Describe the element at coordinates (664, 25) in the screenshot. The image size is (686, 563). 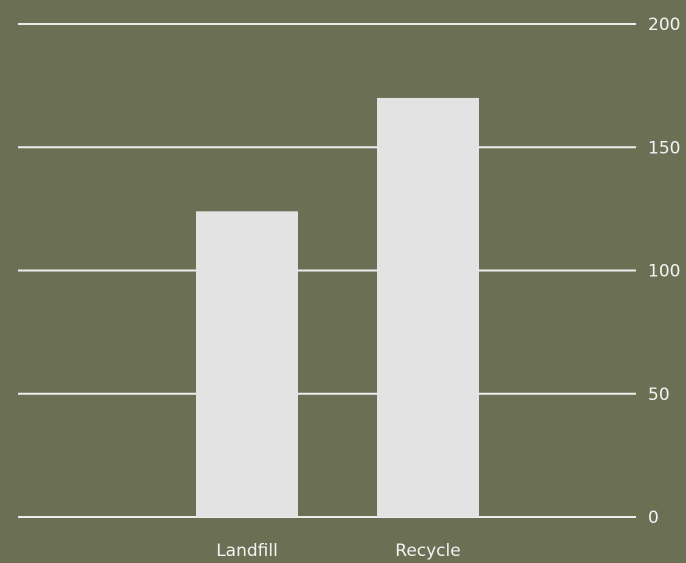
I see `y-tick-label: 200` at that location.